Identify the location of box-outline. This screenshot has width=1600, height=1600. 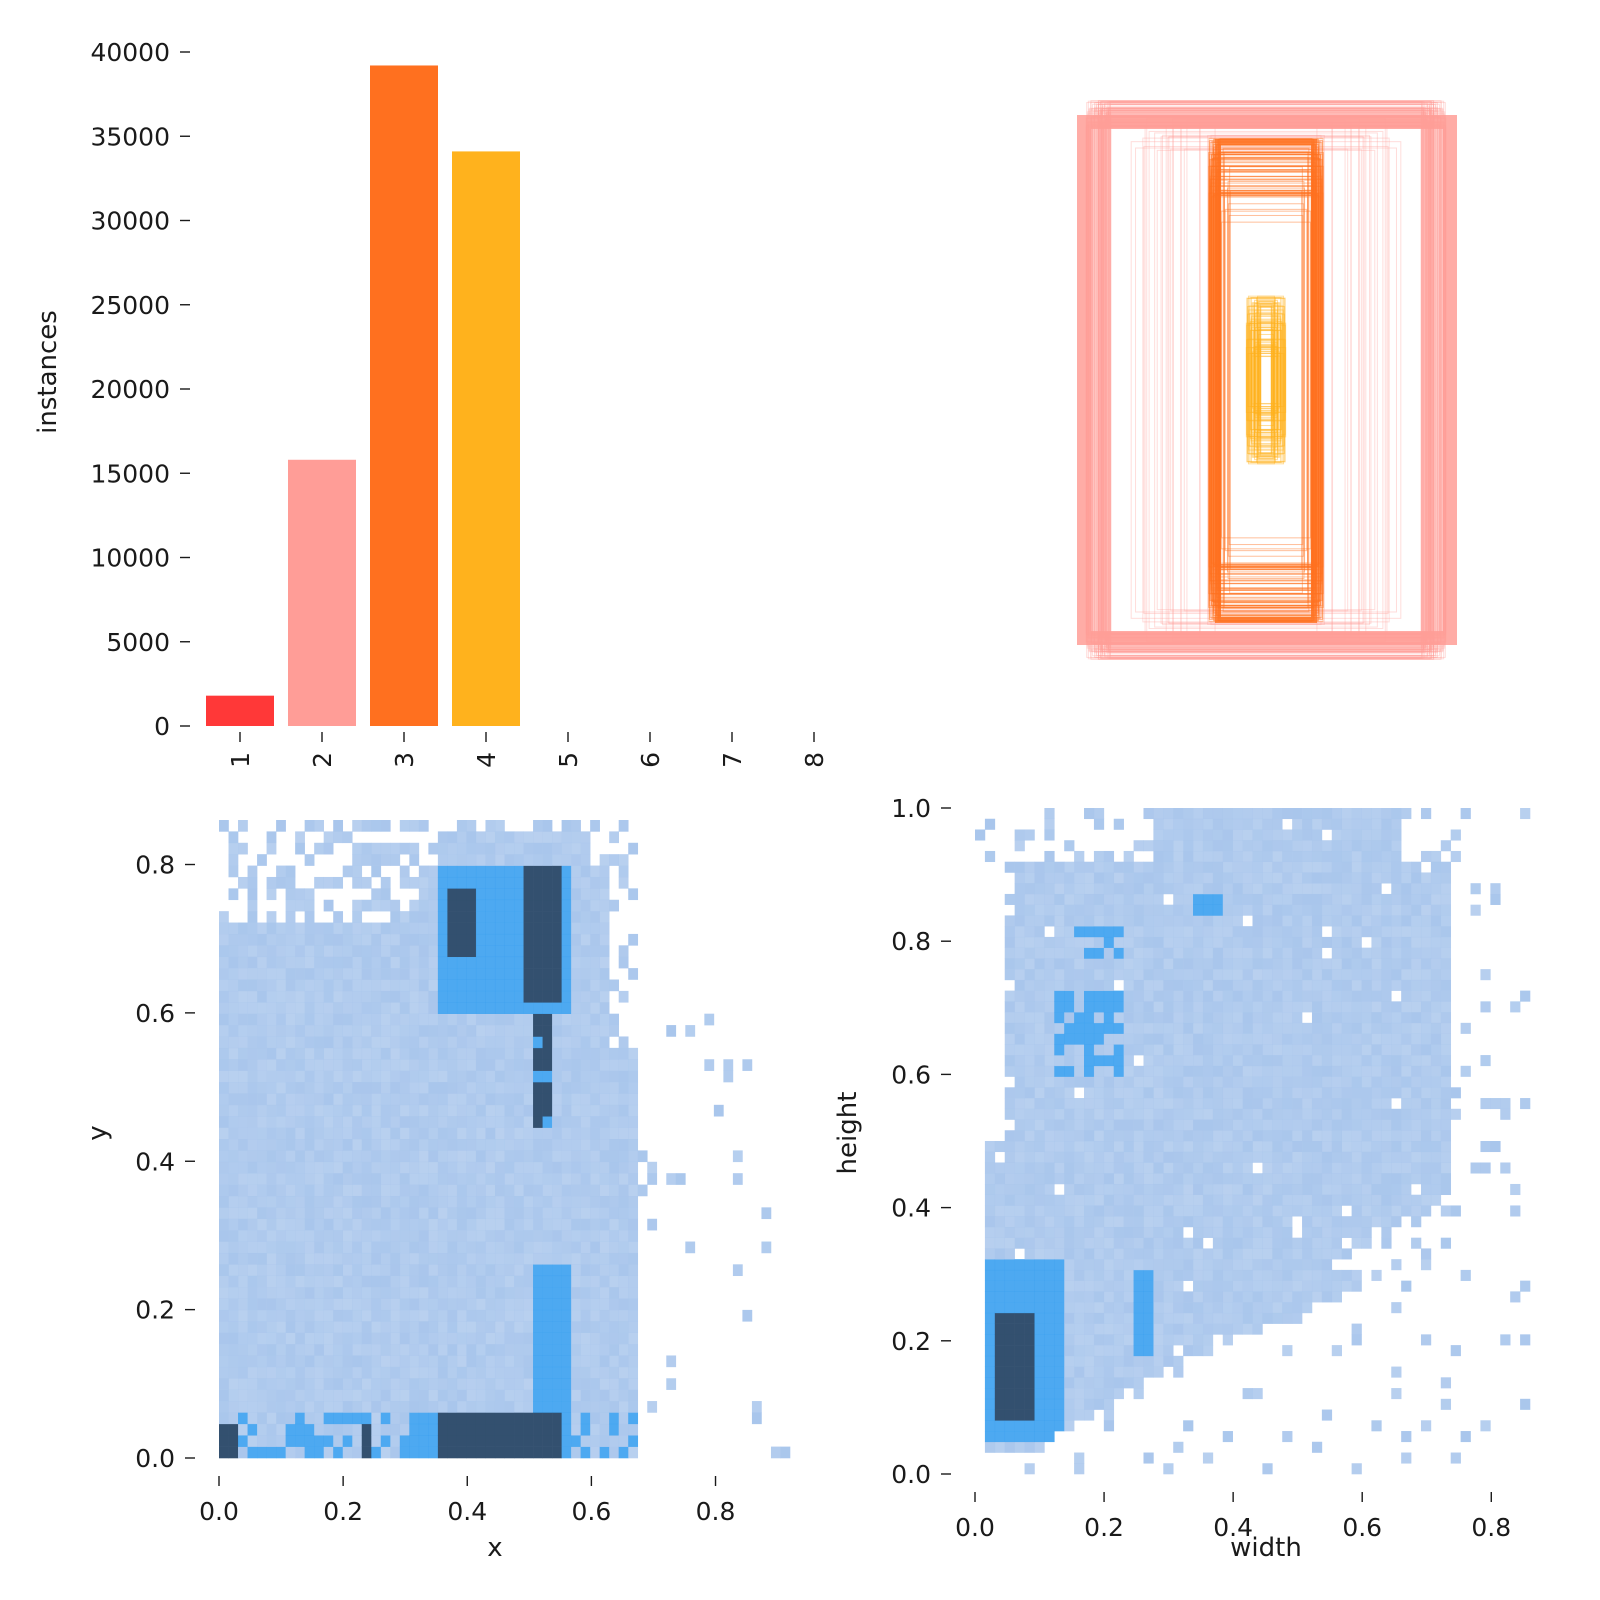
(1266, 380).